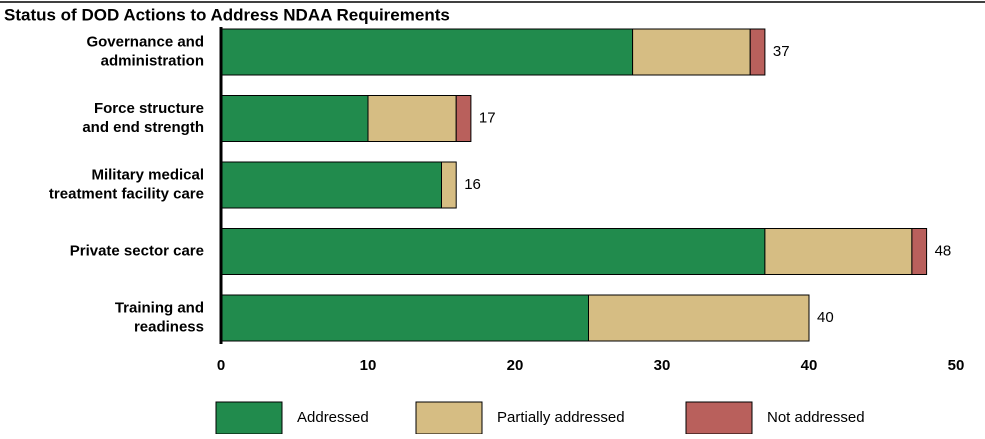 The width and height of the screenshot is (985, 439). What do you see at coordinates (472, 184) in the screenshot?
I see `total-label: 16` at bounding box center [472, 184].